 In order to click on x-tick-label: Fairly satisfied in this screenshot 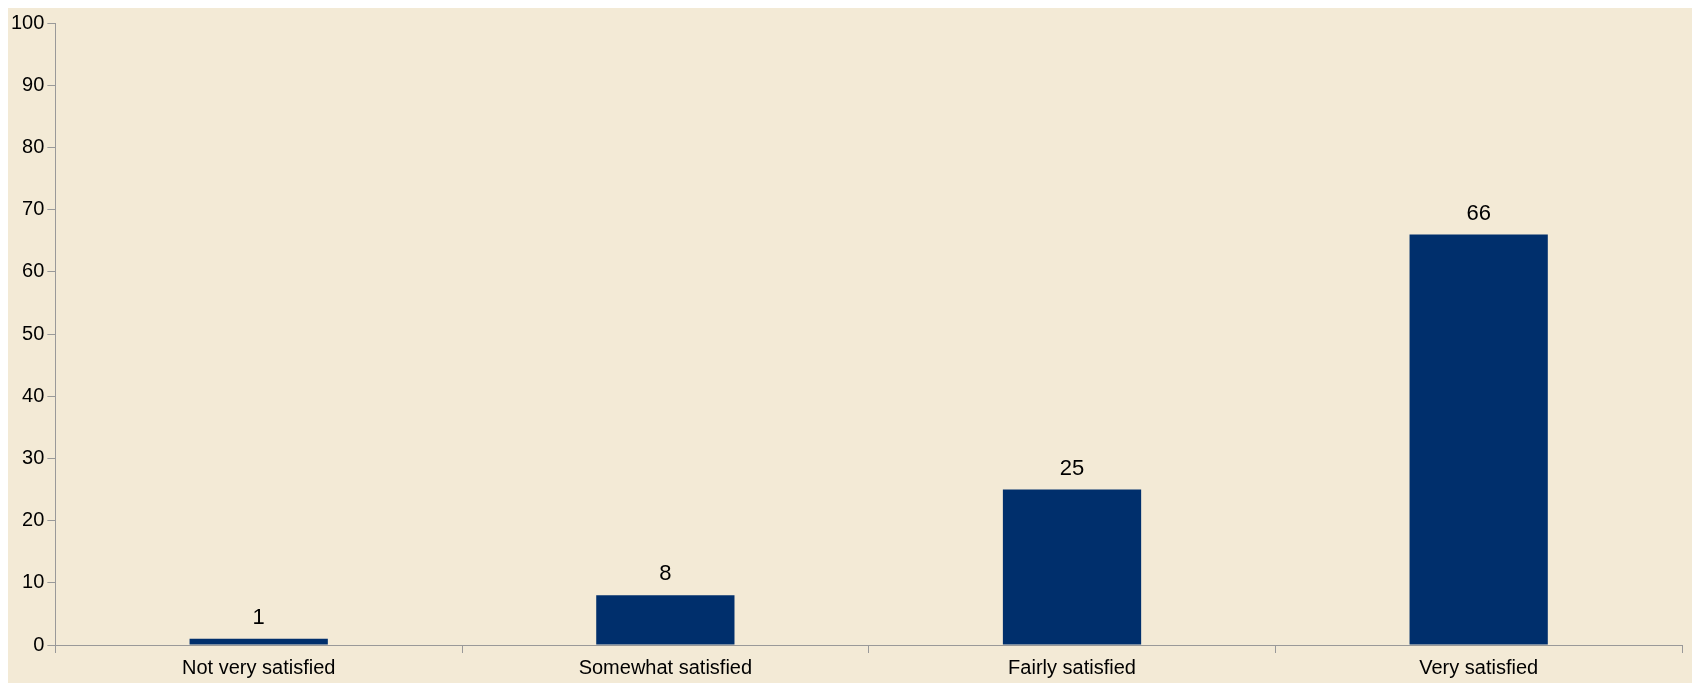, I will do `click(1072, 666)`.